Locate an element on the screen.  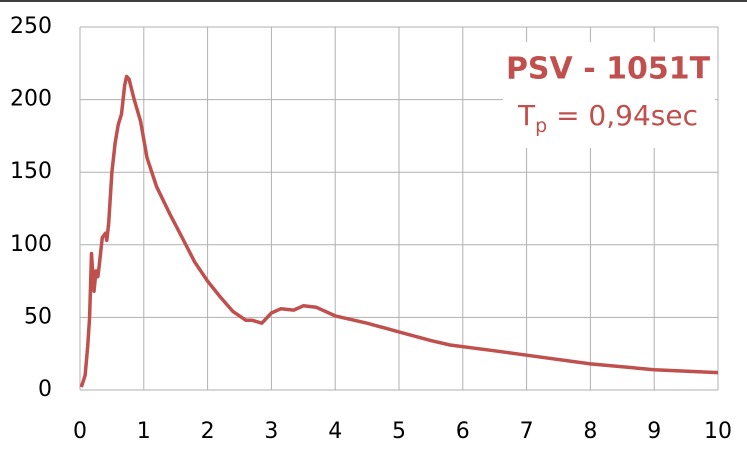
annotation-title: PSV - 1051T is located at coordinates (608, 69).